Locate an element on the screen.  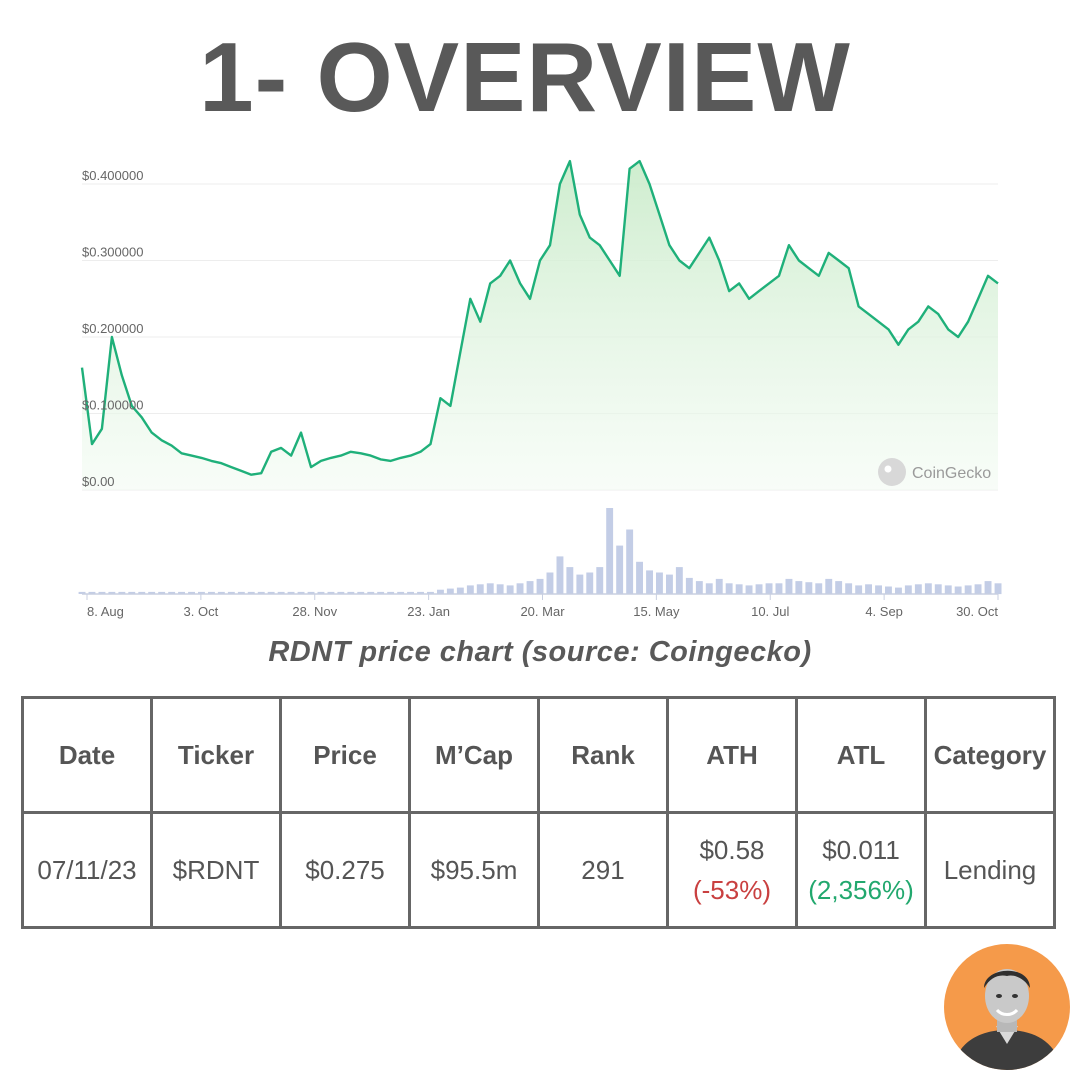
atl-value: $0.011 is located at coordinates (861, 850).